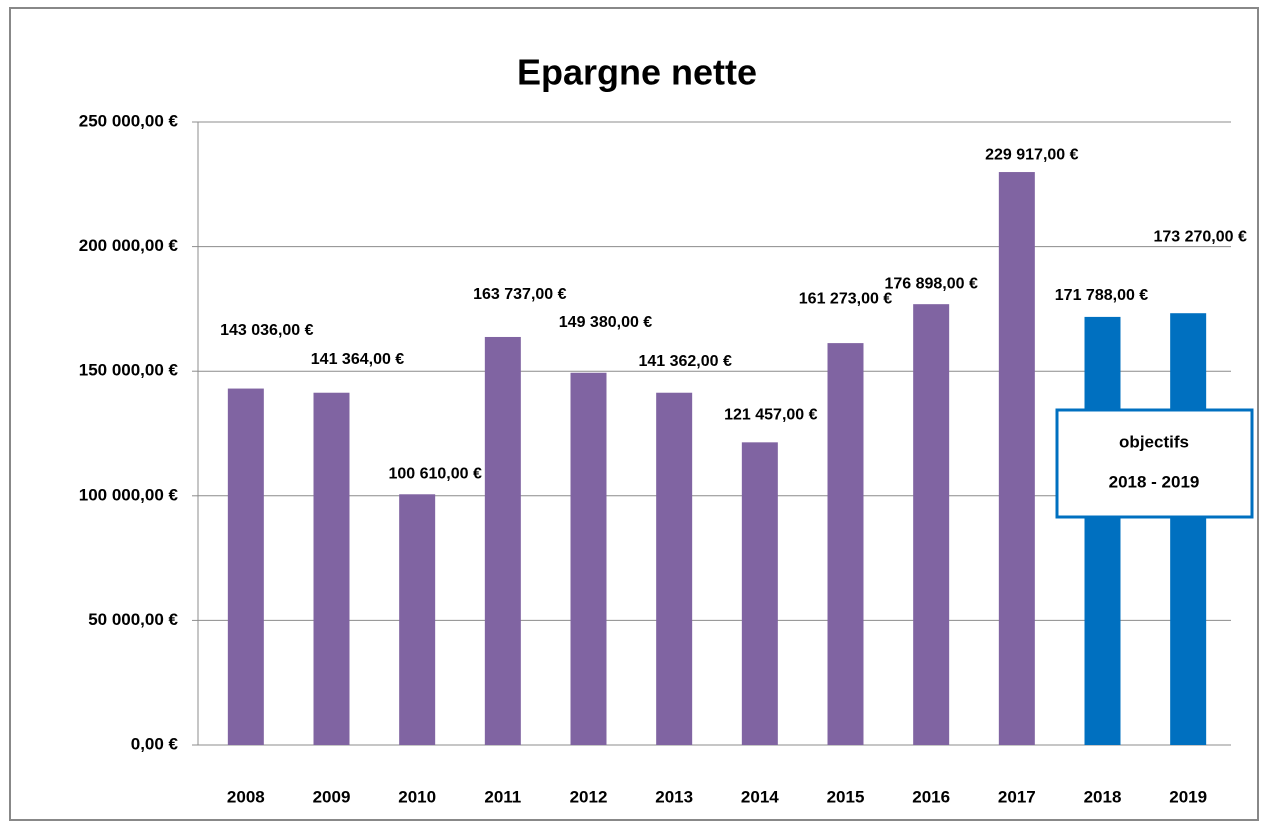  Describe the element at coordinates (502, 796) in the screenshot. I see `x-tick-label: 2011` at that location.